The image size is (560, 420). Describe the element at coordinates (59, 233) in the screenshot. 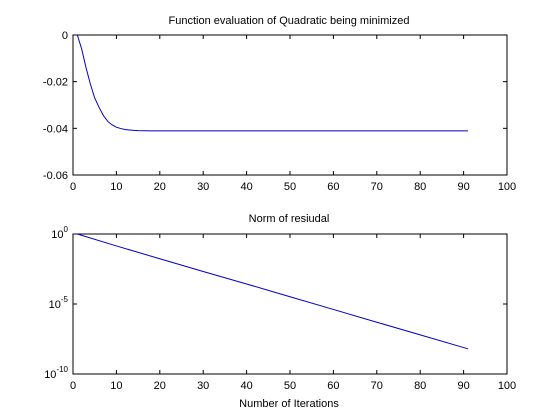

I see `bottom-y-tick-label: 10⁰` at that location.